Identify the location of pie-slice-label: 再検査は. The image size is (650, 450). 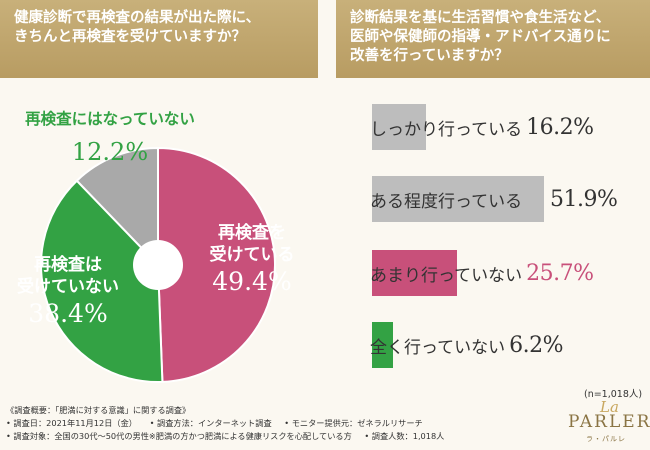
(68, 264).